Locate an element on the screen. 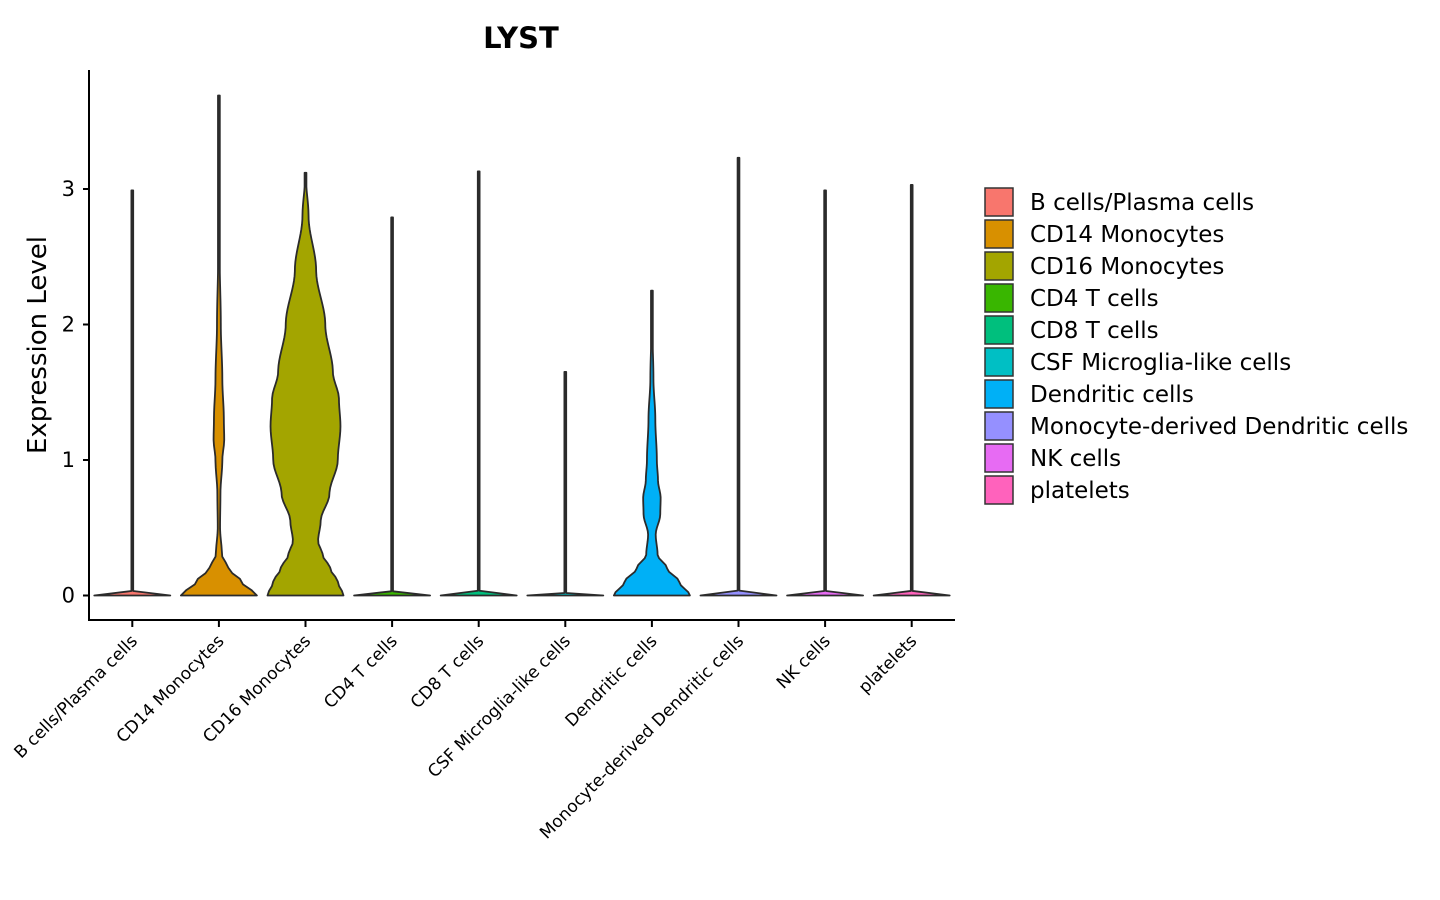 Image resolution: width=1440 pixels, height=900 pixels. legend-label: NK cells is located at coordinates (1075, 459).